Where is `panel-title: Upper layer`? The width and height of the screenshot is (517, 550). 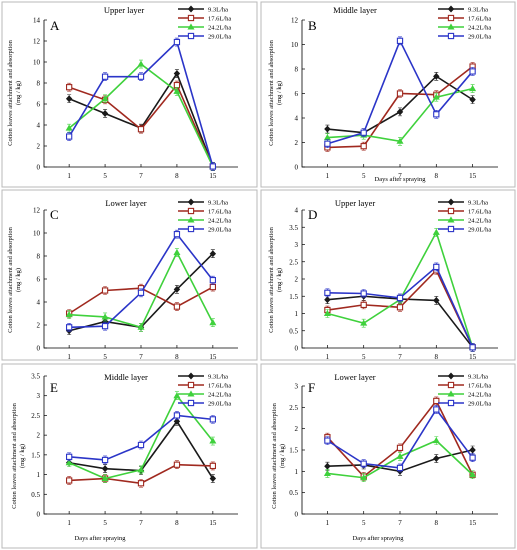
panel-title: Upper layer is located at coordinates (124, 10).